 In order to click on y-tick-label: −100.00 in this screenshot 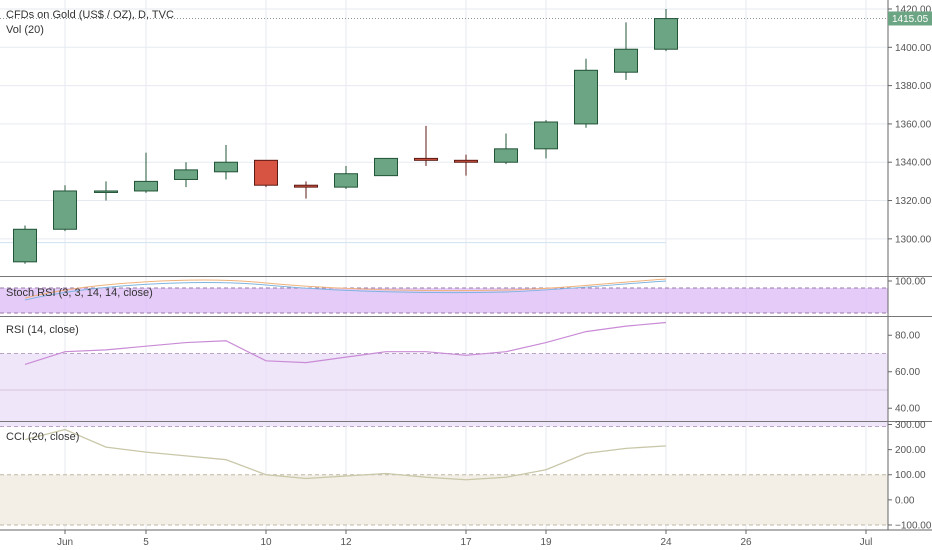, I will do `click(913, 525)`.